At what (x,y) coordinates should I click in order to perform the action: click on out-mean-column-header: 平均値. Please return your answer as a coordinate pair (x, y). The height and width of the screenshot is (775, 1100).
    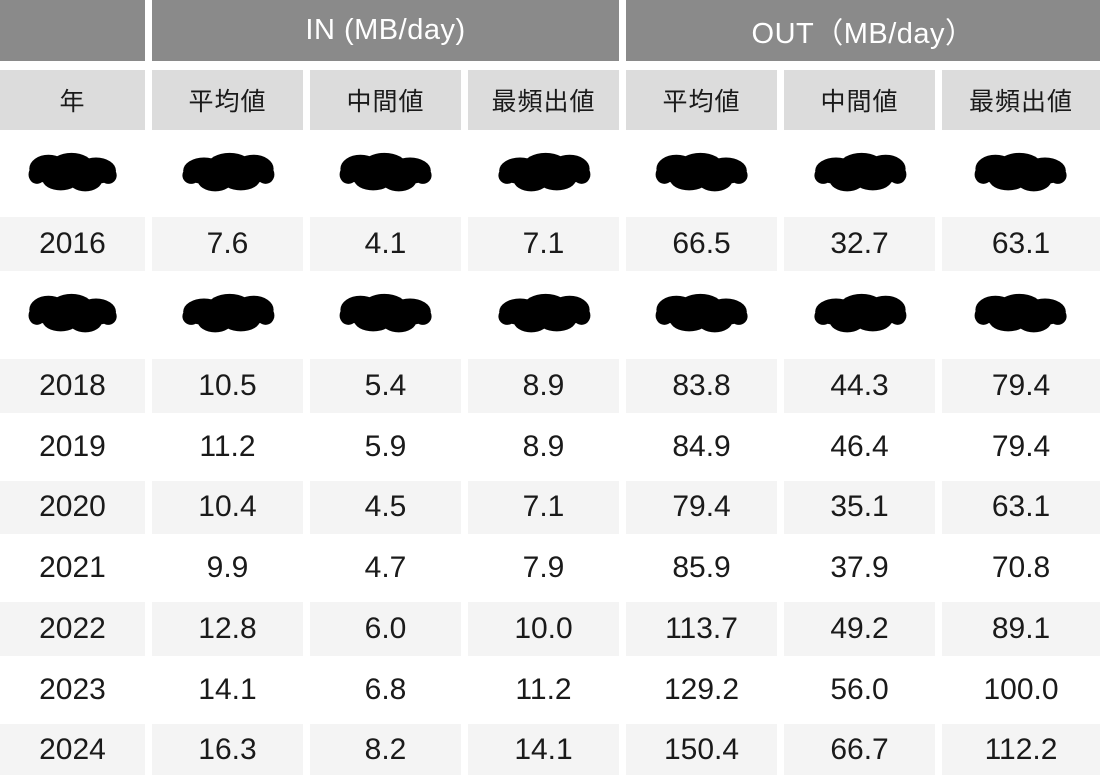
    Looking at the image, I should click on (705, 103).